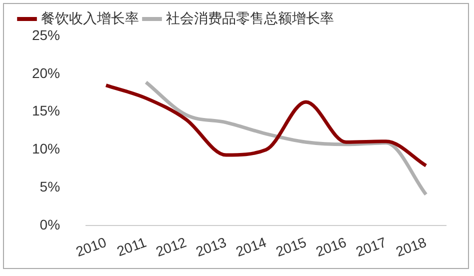 The height and width of the screenshot is (276, 474). Describe the element at coordinates (371, 247) in the screenshot. I see `x-tick-label: 2017` at that location.